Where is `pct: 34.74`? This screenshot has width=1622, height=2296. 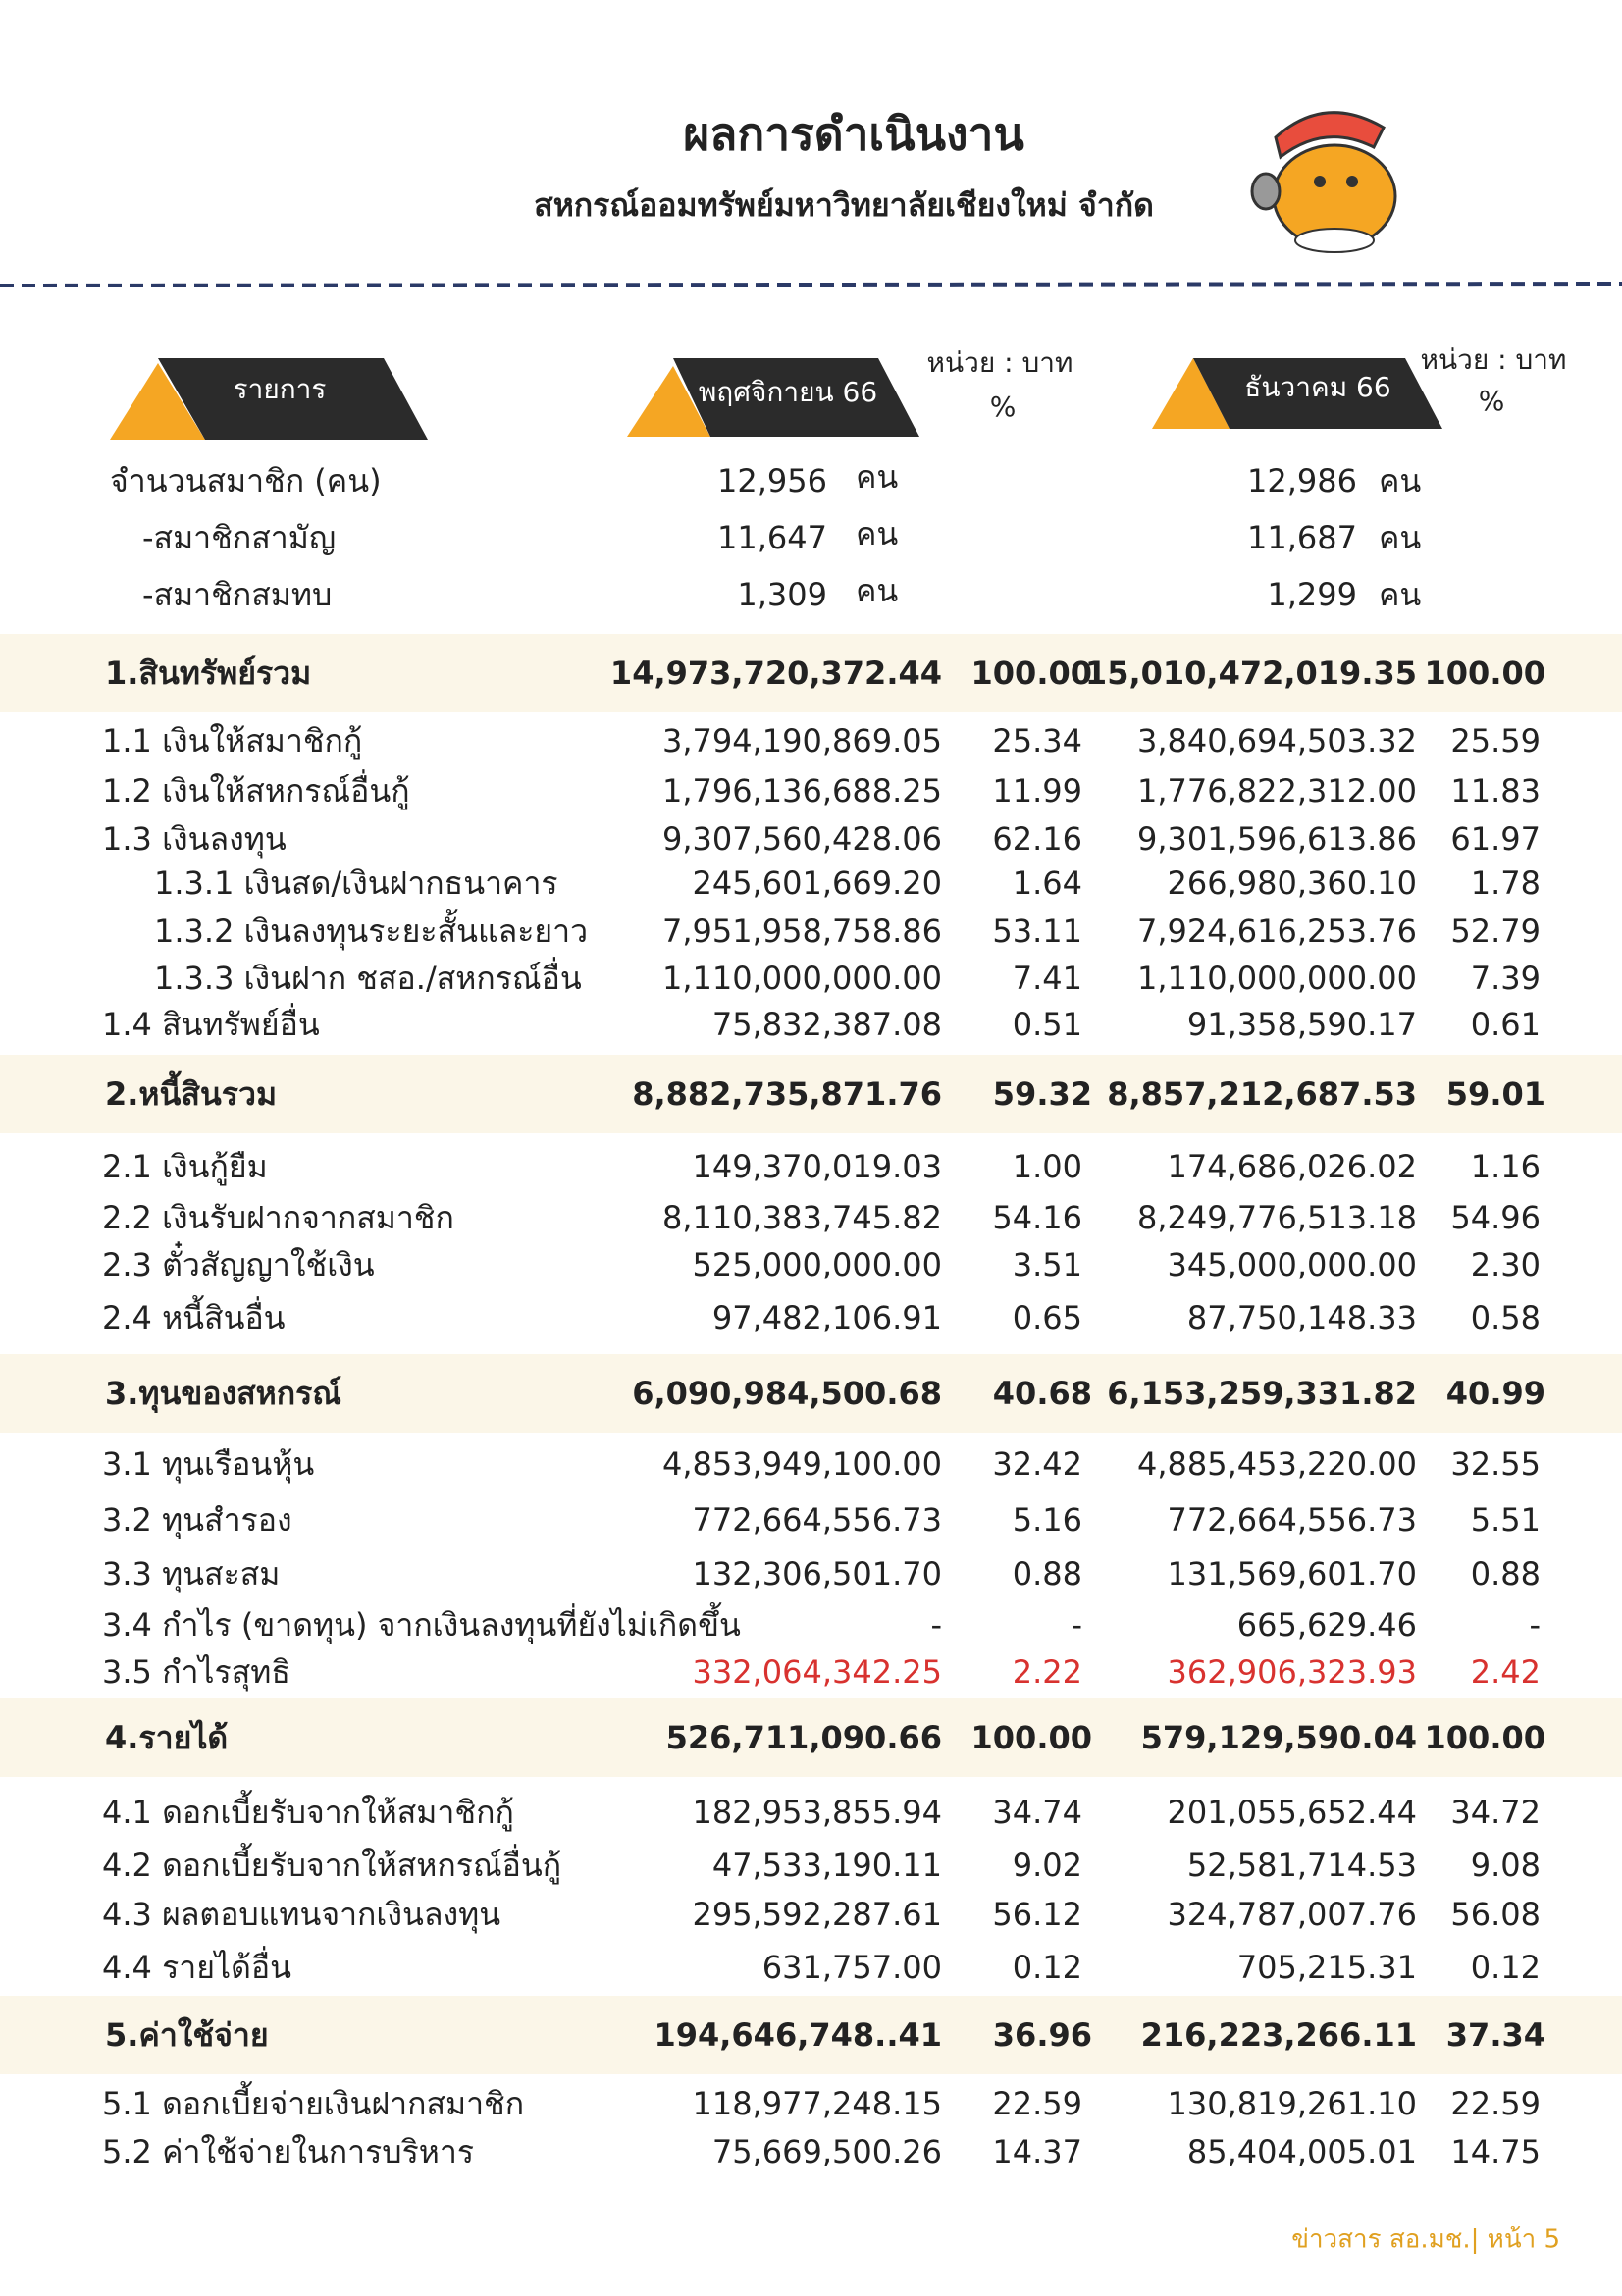
pct: 34.74 is located at coordinates (1037, 1812).